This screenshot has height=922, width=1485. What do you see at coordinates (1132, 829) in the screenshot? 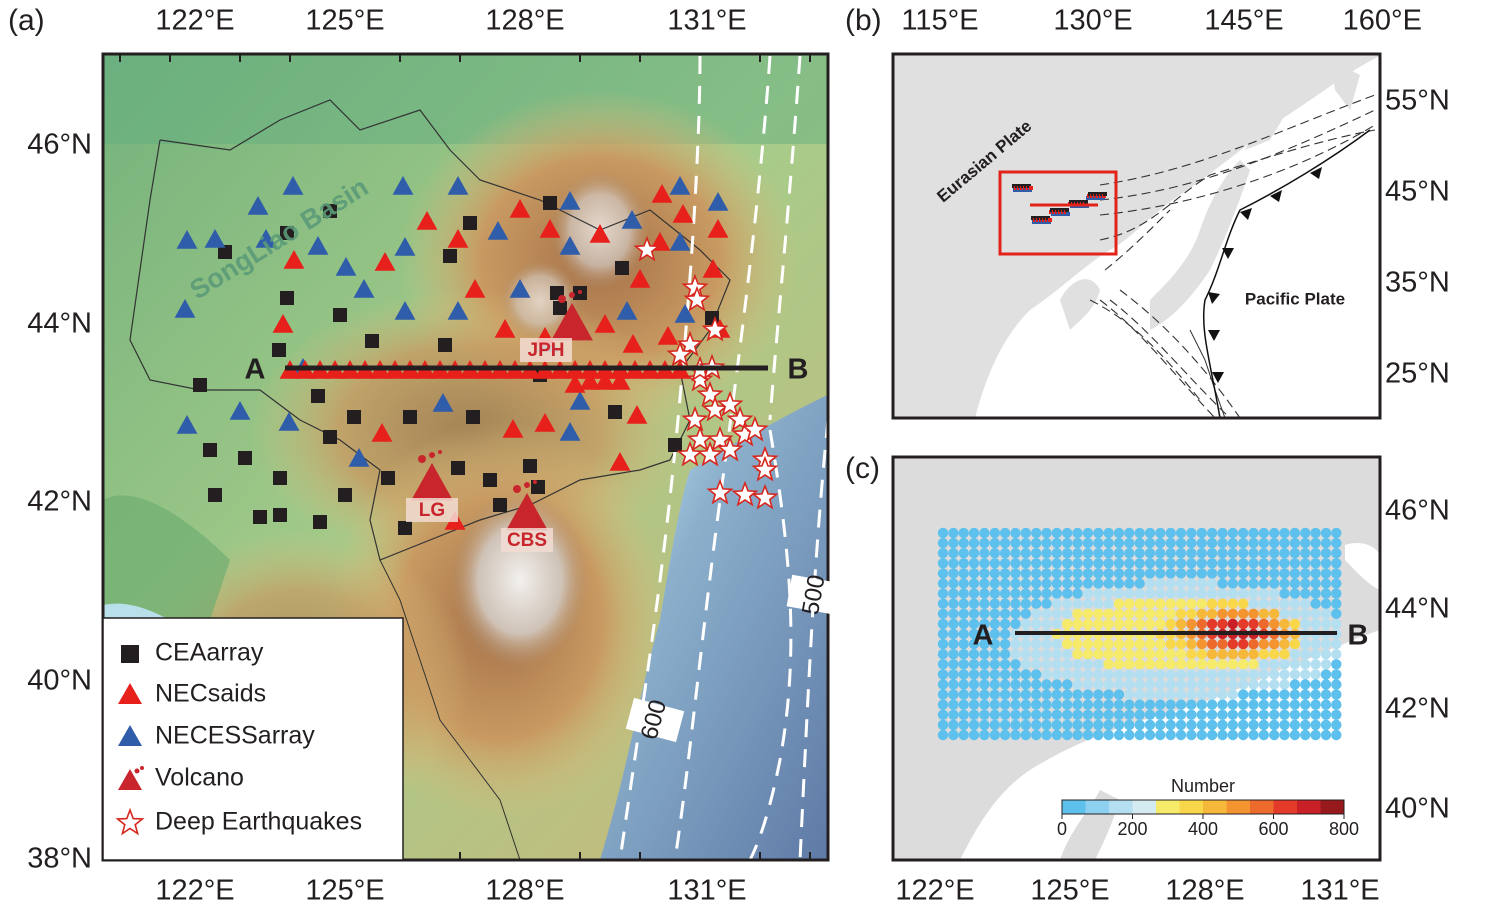
I see `colorbar-tick-label: 200` at bounding box center [1132, 829].